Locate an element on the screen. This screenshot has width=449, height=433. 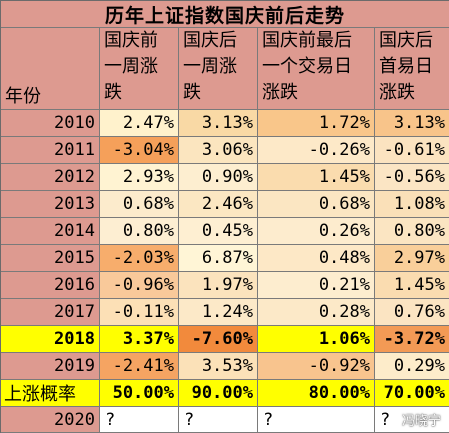
value-cell: -0.26% is located at coordinates (316, 150).